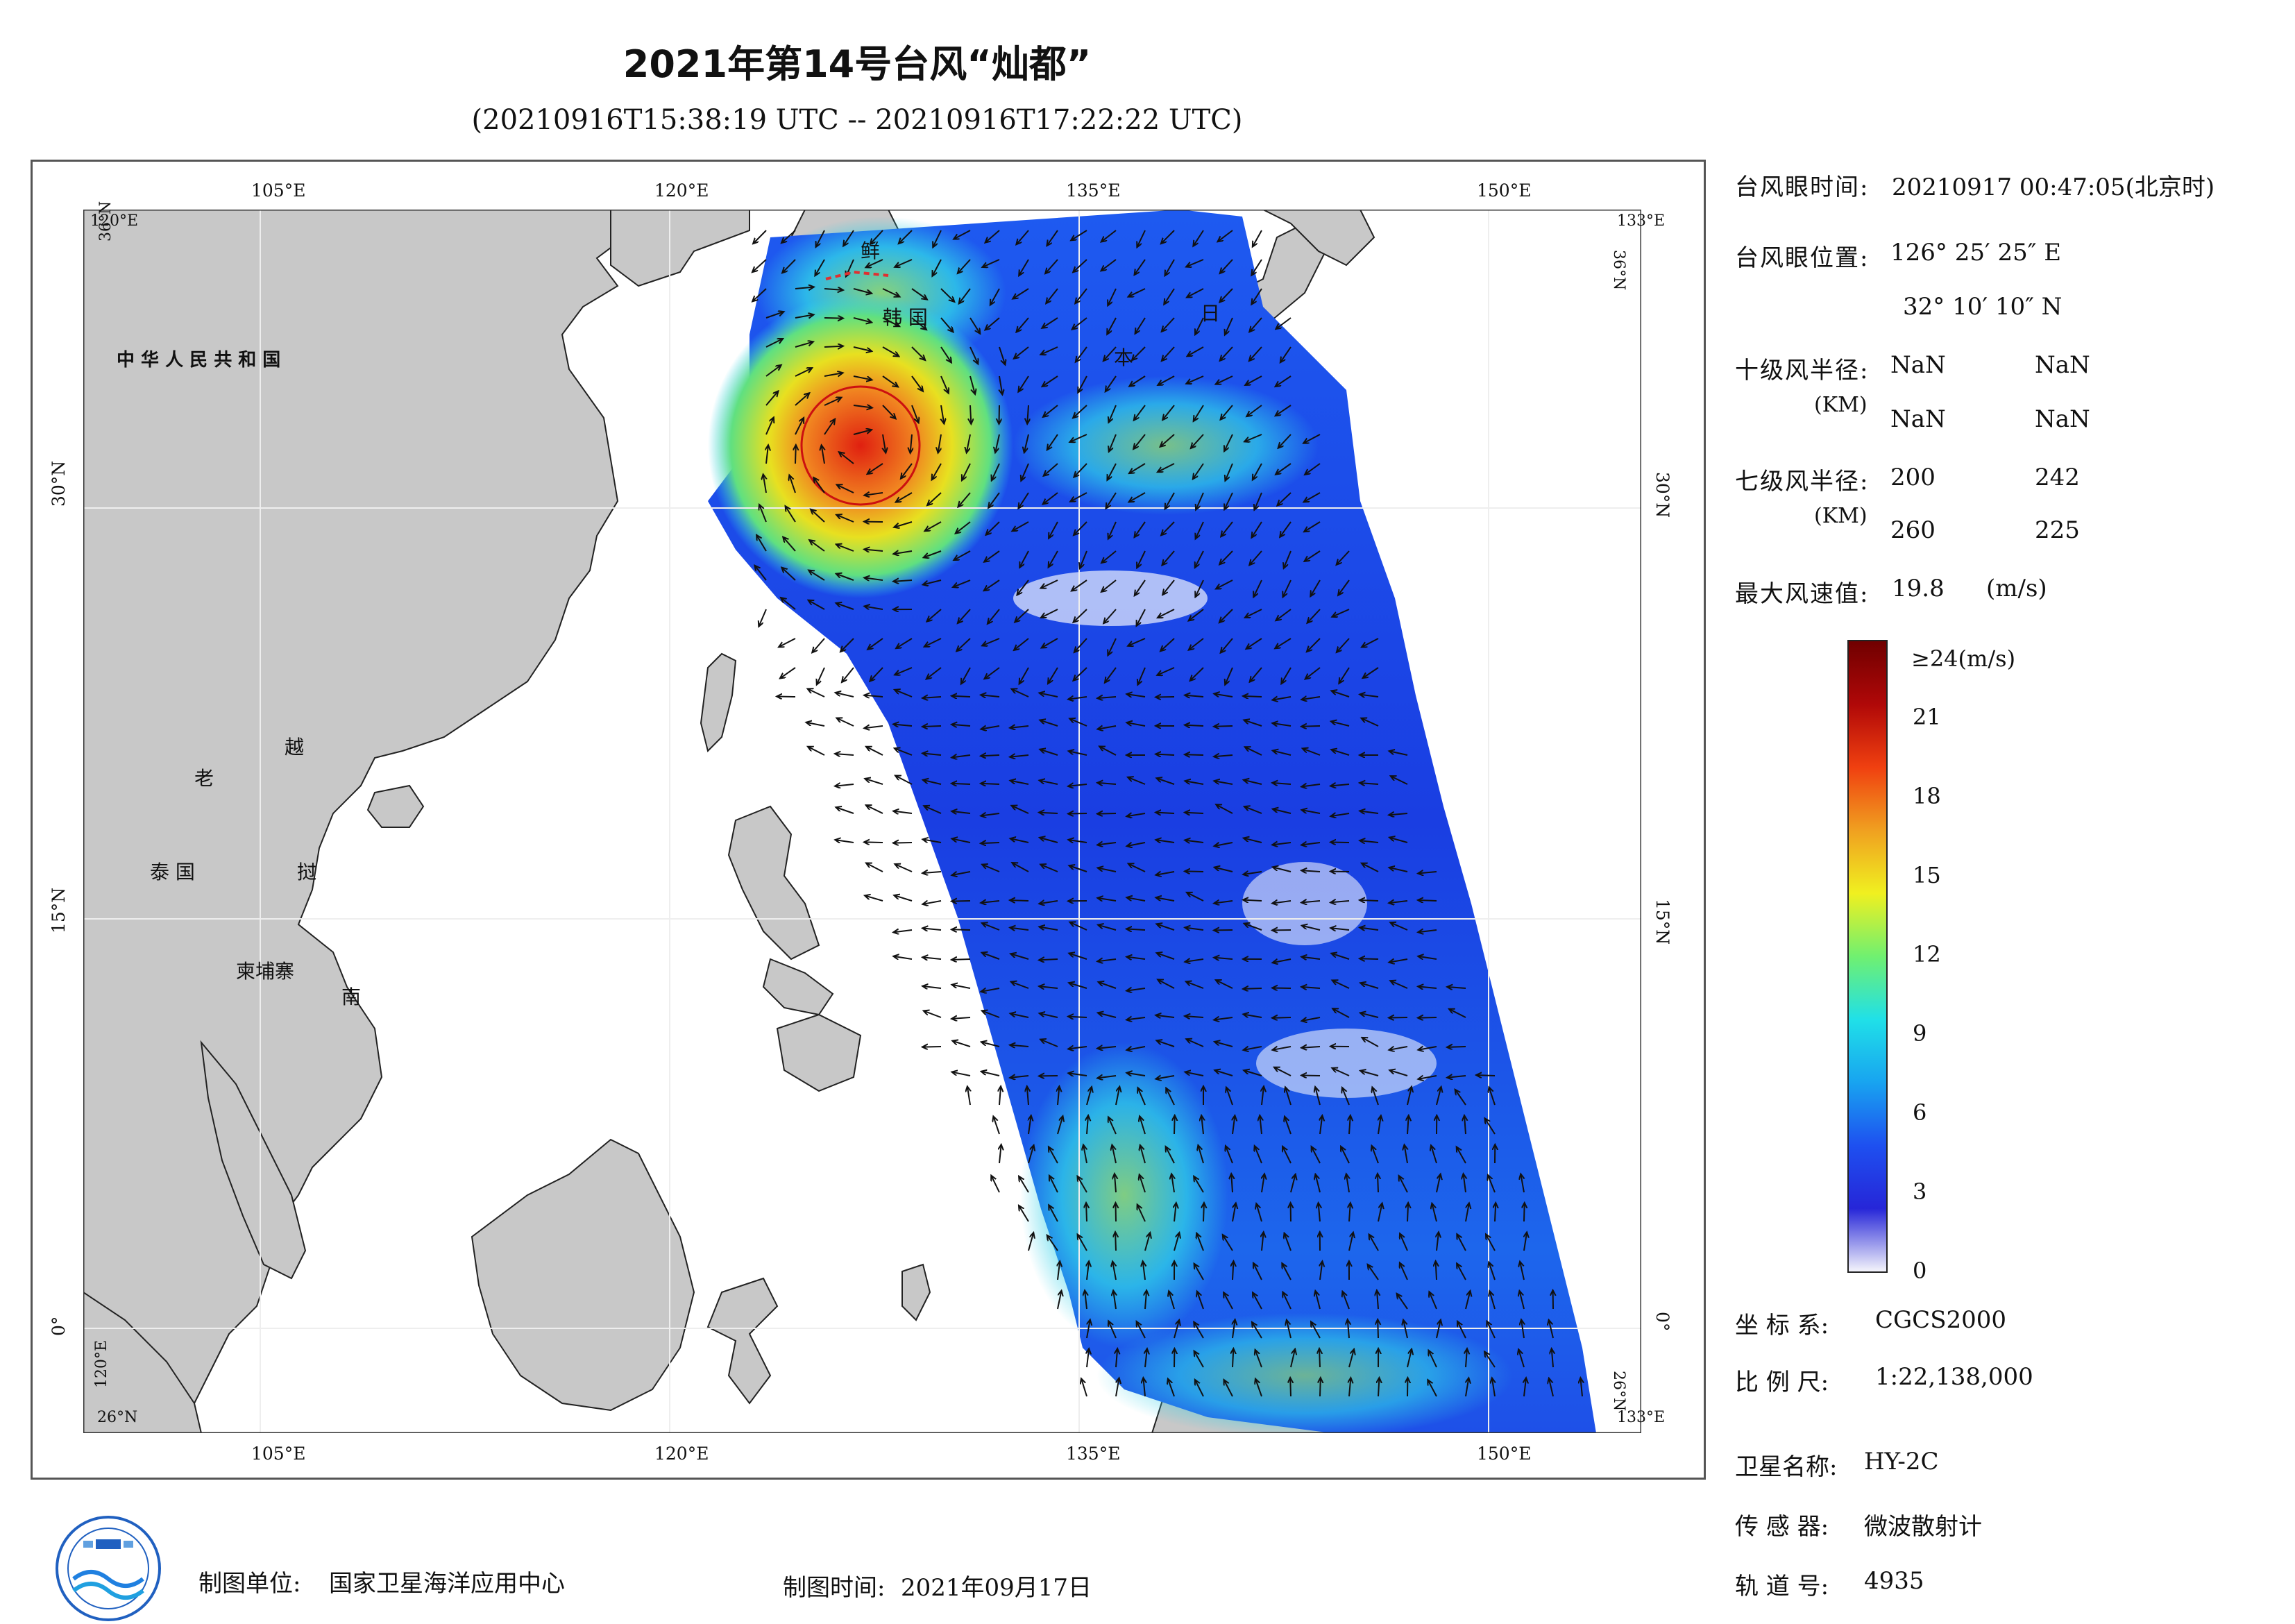 The height and width of the screenshot is (1624, 2295). What do you see at coordinates (199, 358) in the screenshot?
I see `place-china: 中 华 人 民 共 和 国` at bounding box center [199, 358].